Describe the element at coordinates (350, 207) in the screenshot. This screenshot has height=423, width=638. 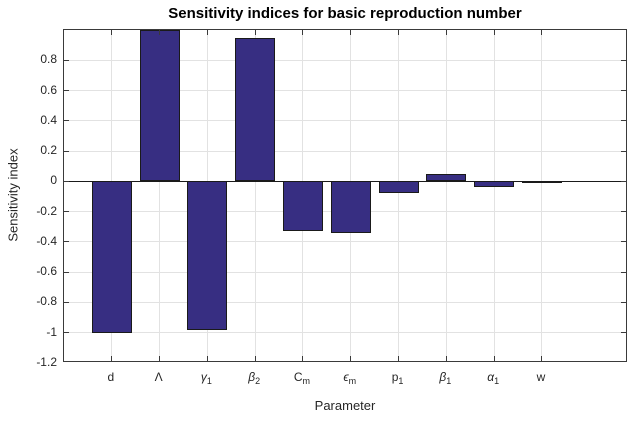
I see `bar-epsilonm` at that location.